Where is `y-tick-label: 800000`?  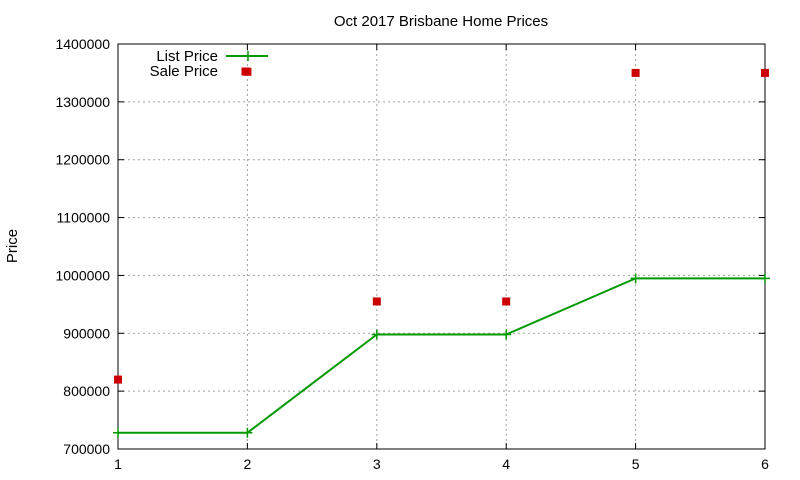 y-tick-label: 800000 is located at coordinates (86, 391).